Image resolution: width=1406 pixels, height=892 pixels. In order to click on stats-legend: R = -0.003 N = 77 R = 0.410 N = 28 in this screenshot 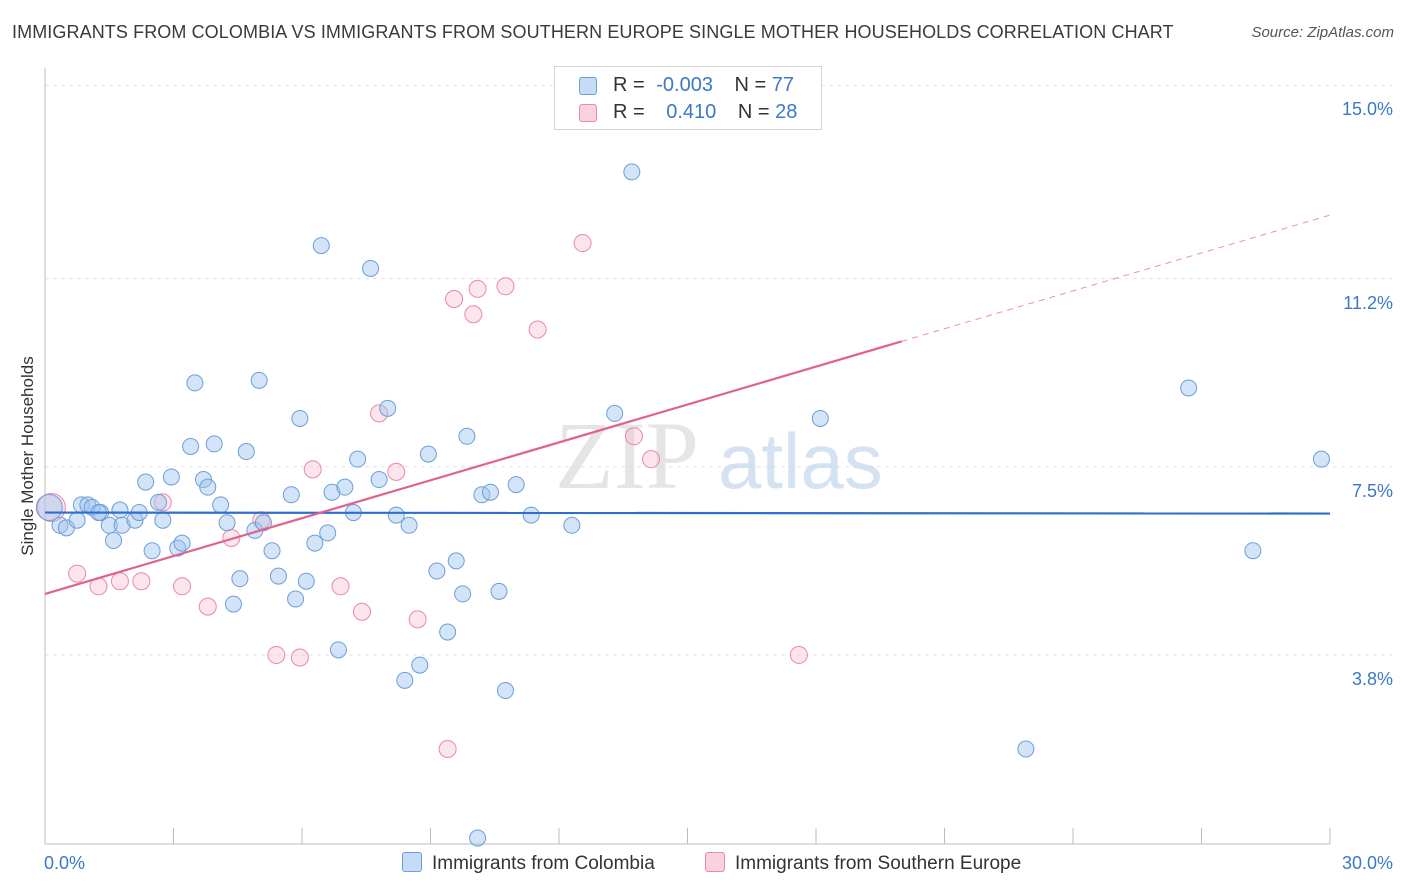, I will do `click(688, 98)`.